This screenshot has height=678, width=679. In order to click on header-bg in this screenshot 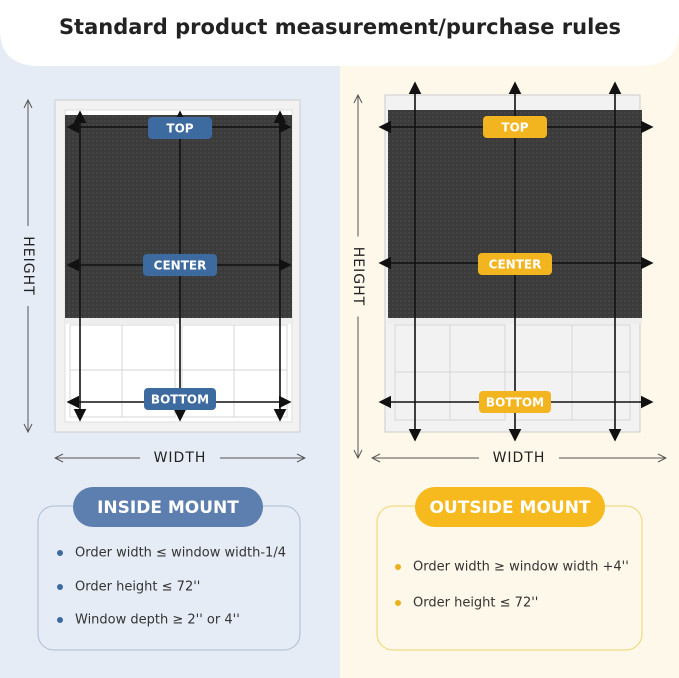, I will do `click(339, 33)`.